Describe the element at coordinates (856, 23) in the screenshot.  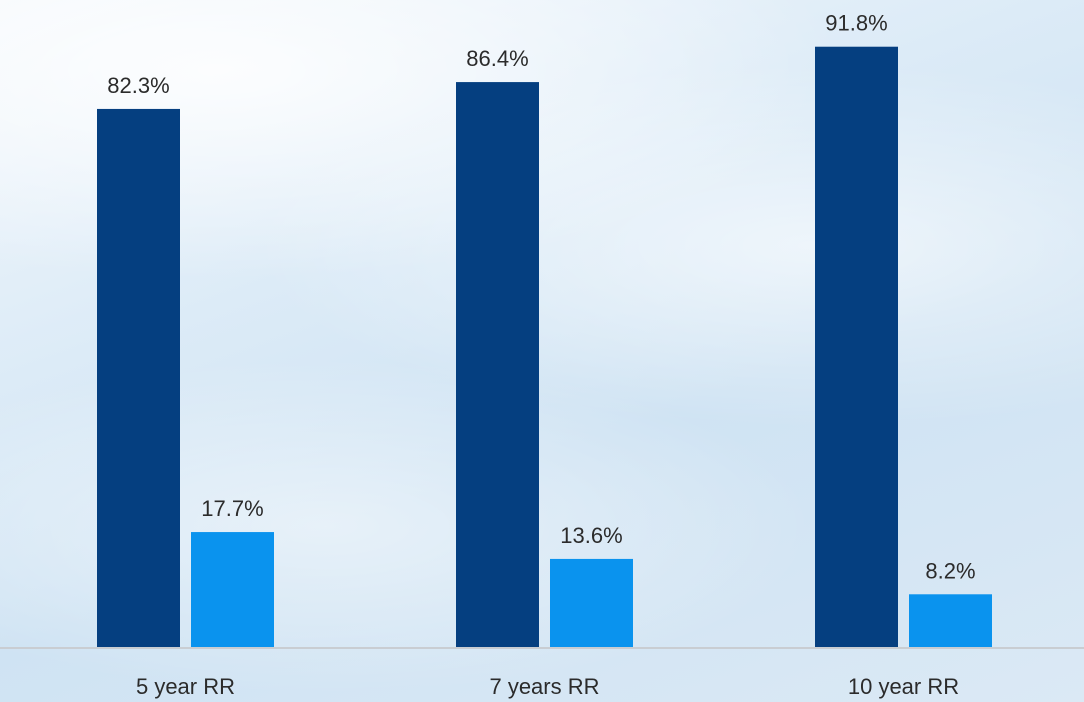
I see `value-label-s1-3: 91.8%` at that location.